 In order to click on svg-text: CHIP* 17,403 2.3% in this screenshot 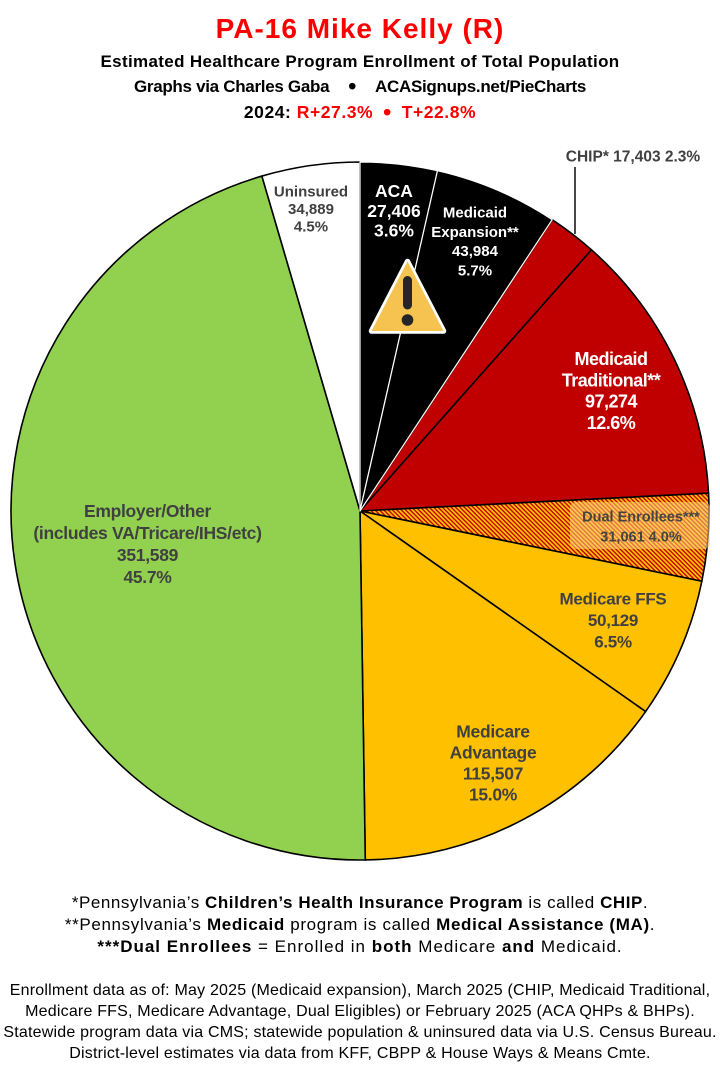, I will do `click(633, 157)`.